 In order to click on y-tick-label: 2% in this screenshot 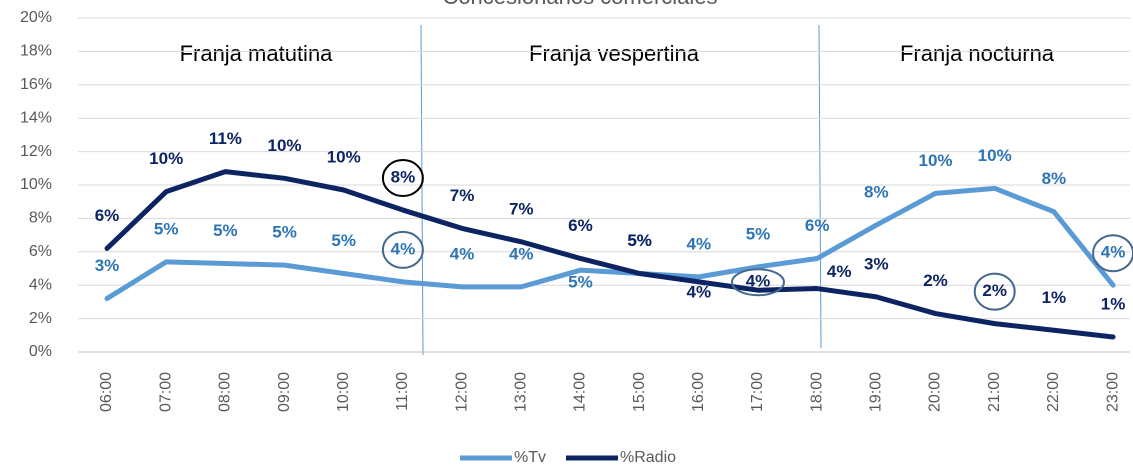, I will do `click(40, 318)`.